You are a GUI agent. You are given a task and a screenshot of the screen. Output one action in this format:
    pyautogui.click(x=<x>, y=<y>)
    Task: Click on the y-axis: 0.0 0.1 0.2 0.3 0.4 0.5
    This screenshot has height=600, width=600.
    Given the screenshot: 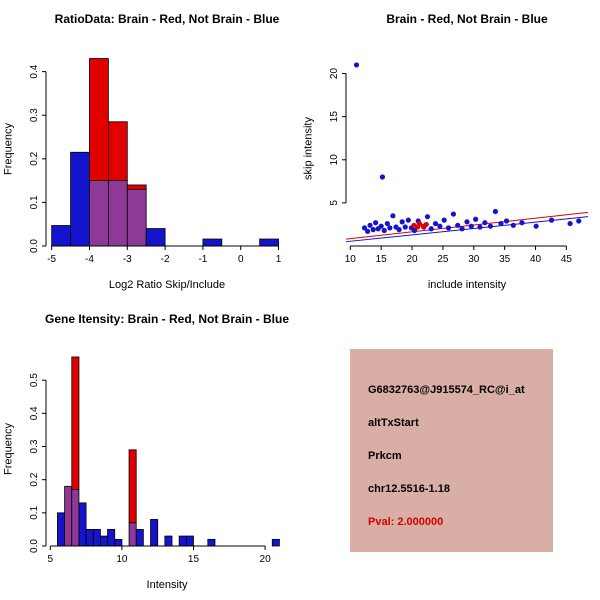 What is the action you would take?
    pyautogui.click(x=38, y=463)
    